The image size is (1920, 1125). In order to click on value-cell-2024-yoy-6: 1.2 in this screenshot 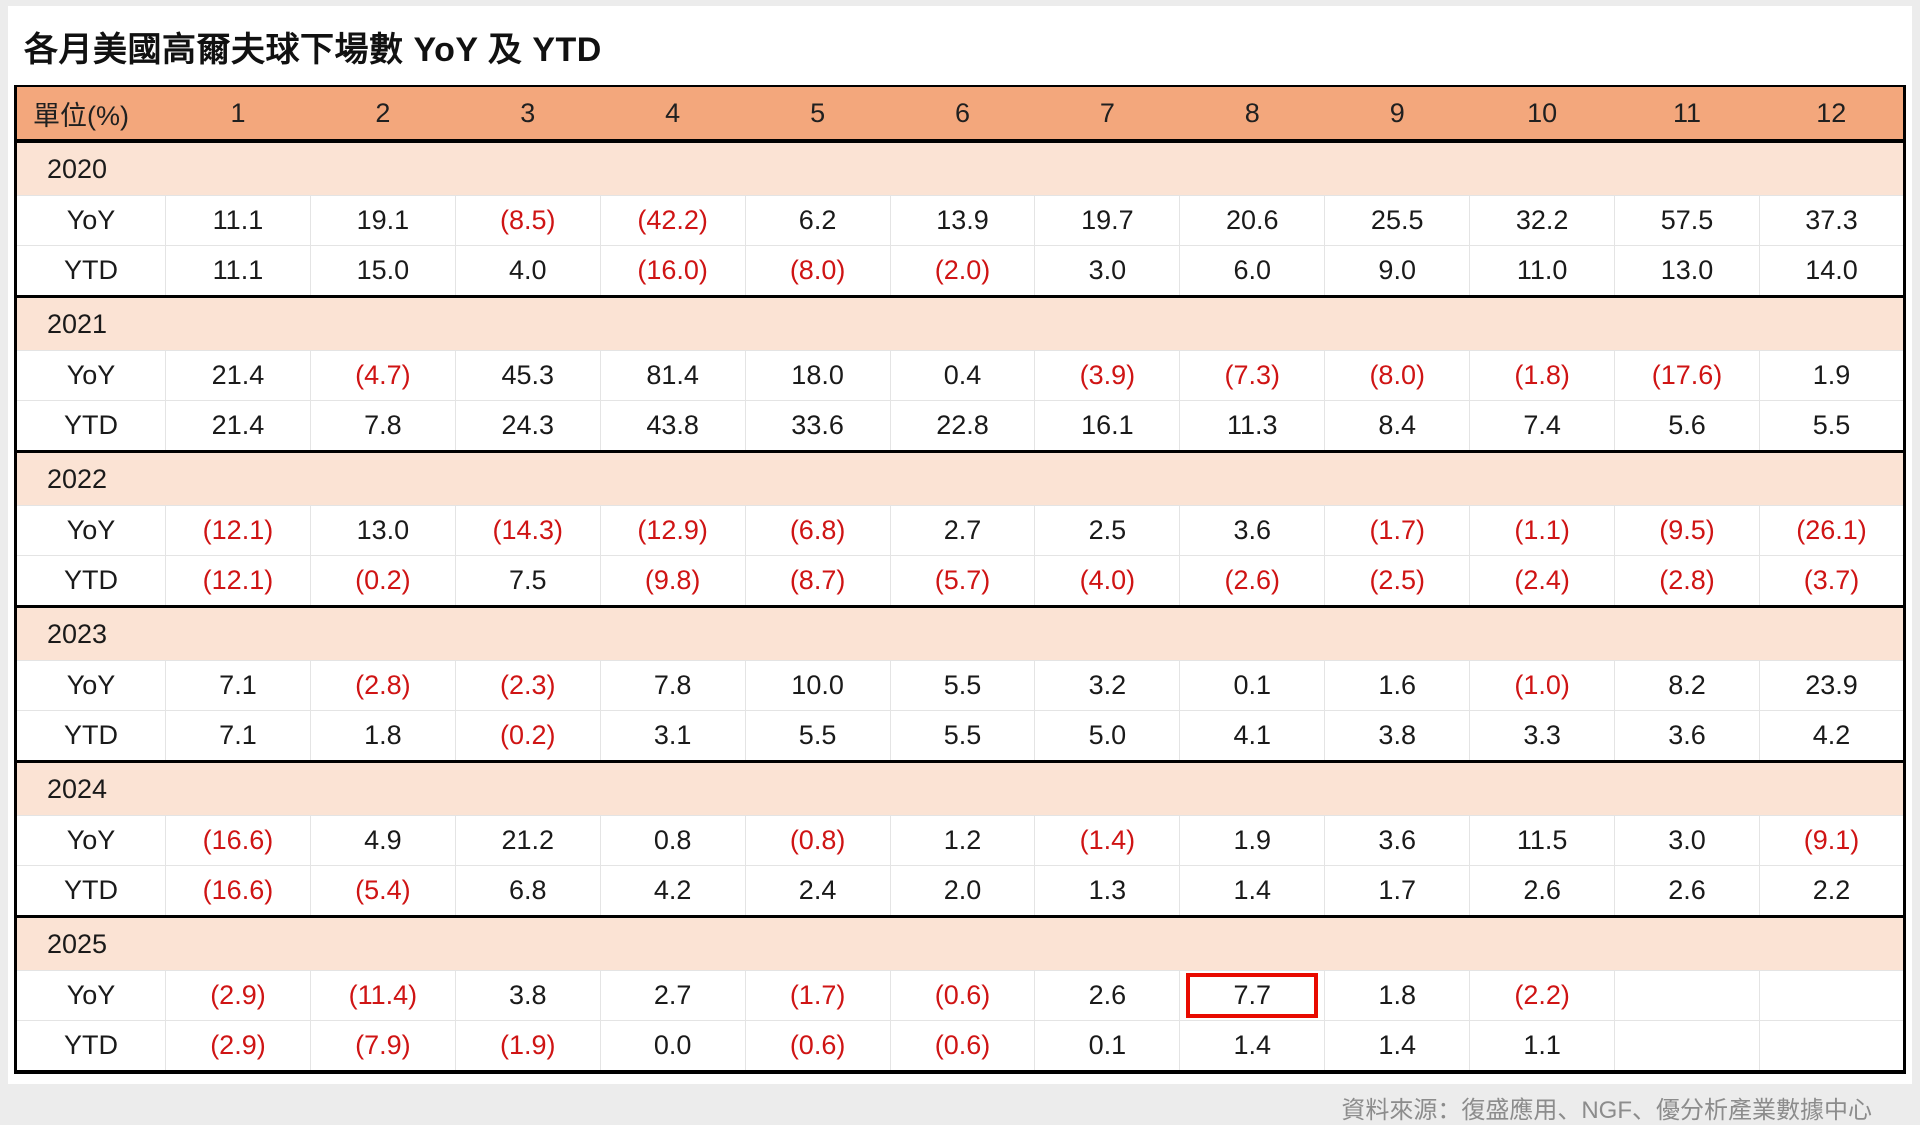, I will do `click(962, 840)`.